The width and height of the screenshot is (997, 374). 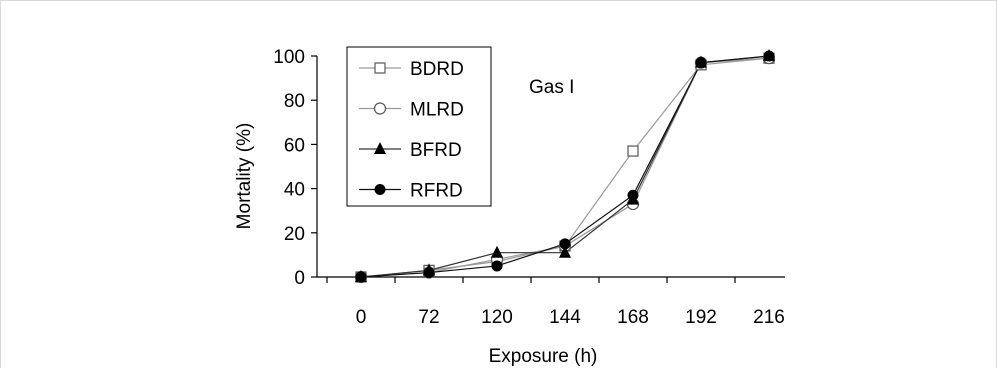 What do you see at coordinates (633, 151) in the screenshot?
I see `data-point-bdrd` at bounding box center [633, 151].